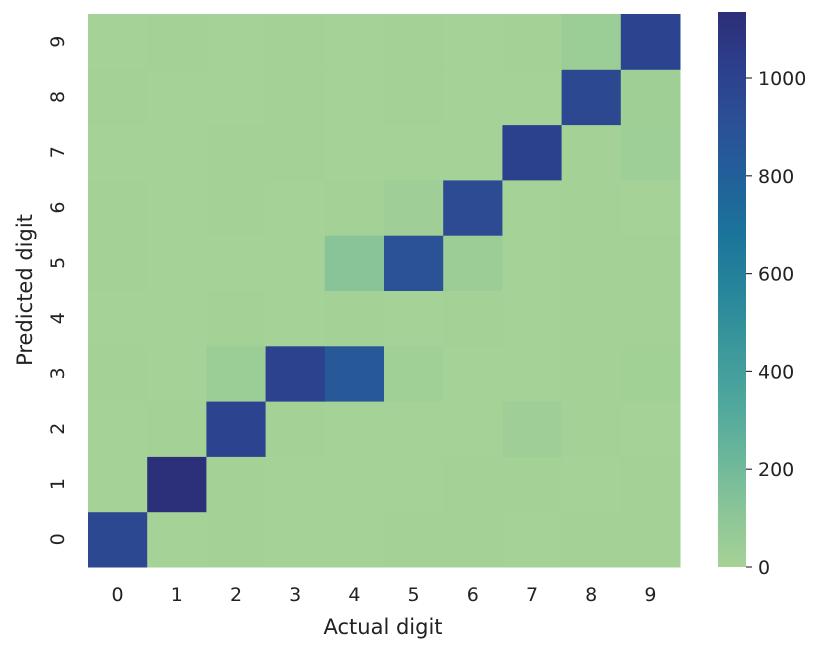  I want to click on y-tick-label: 6, so click(58, 208).